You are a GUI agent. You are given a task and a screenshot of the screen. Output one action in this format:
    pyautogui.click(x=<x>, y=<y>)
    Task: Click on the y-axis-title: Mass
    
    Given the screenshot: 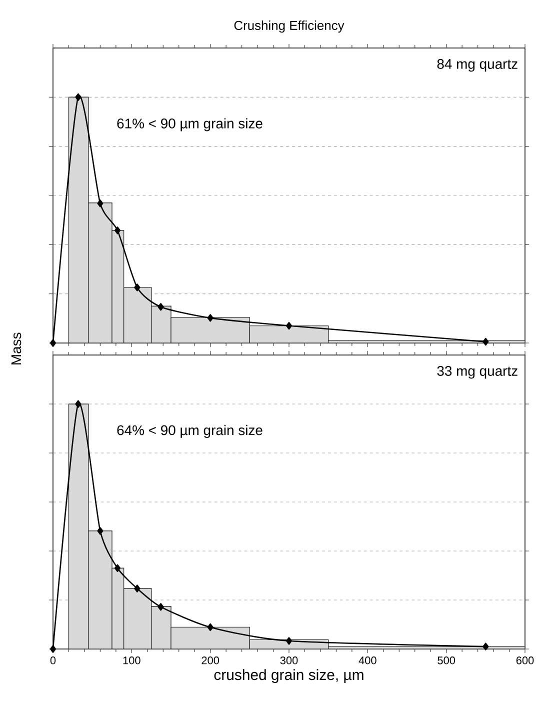 What is the action you would take?
    pyautogui.click(x=16, y=348)
    